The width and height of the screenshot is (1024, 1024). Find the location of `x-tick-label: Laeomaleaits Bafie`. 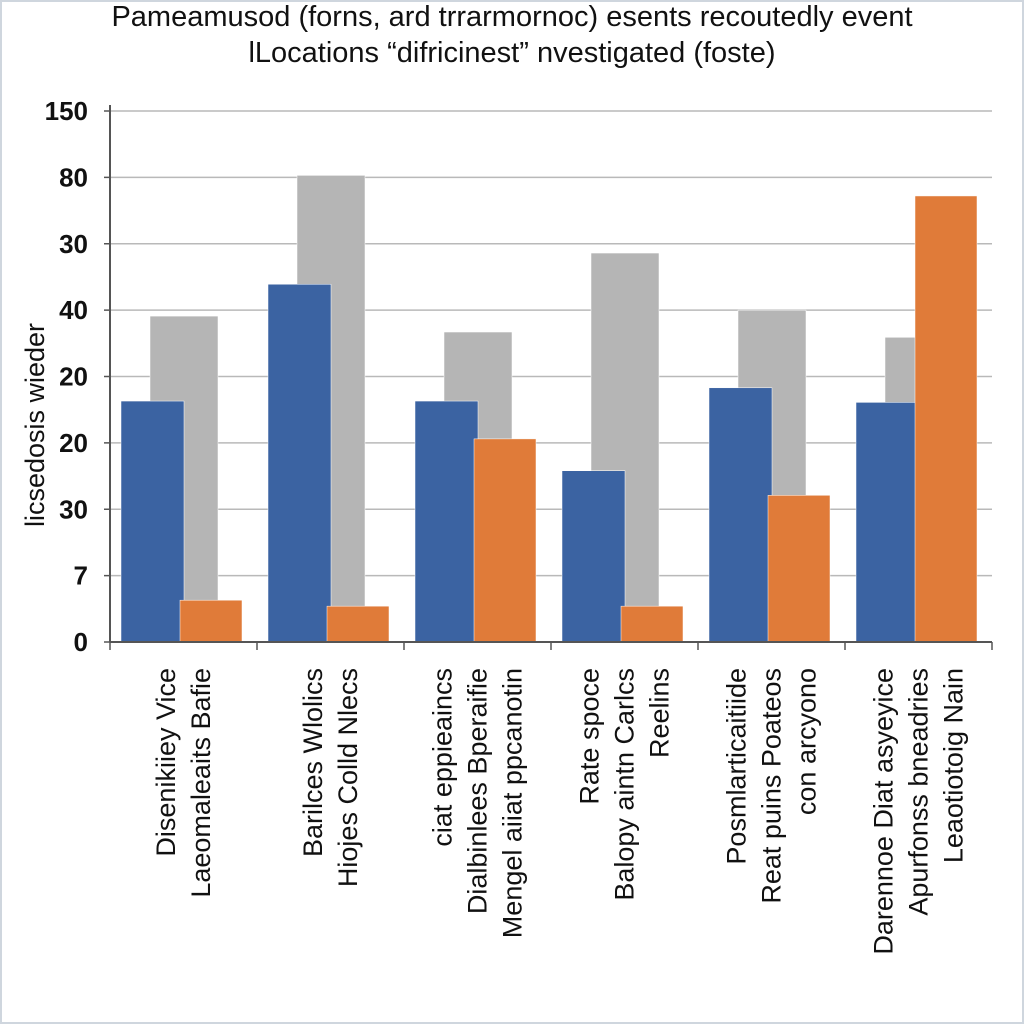

x-tick-label: Laeomaleaits Bafie is located at coordinates (201, 783).